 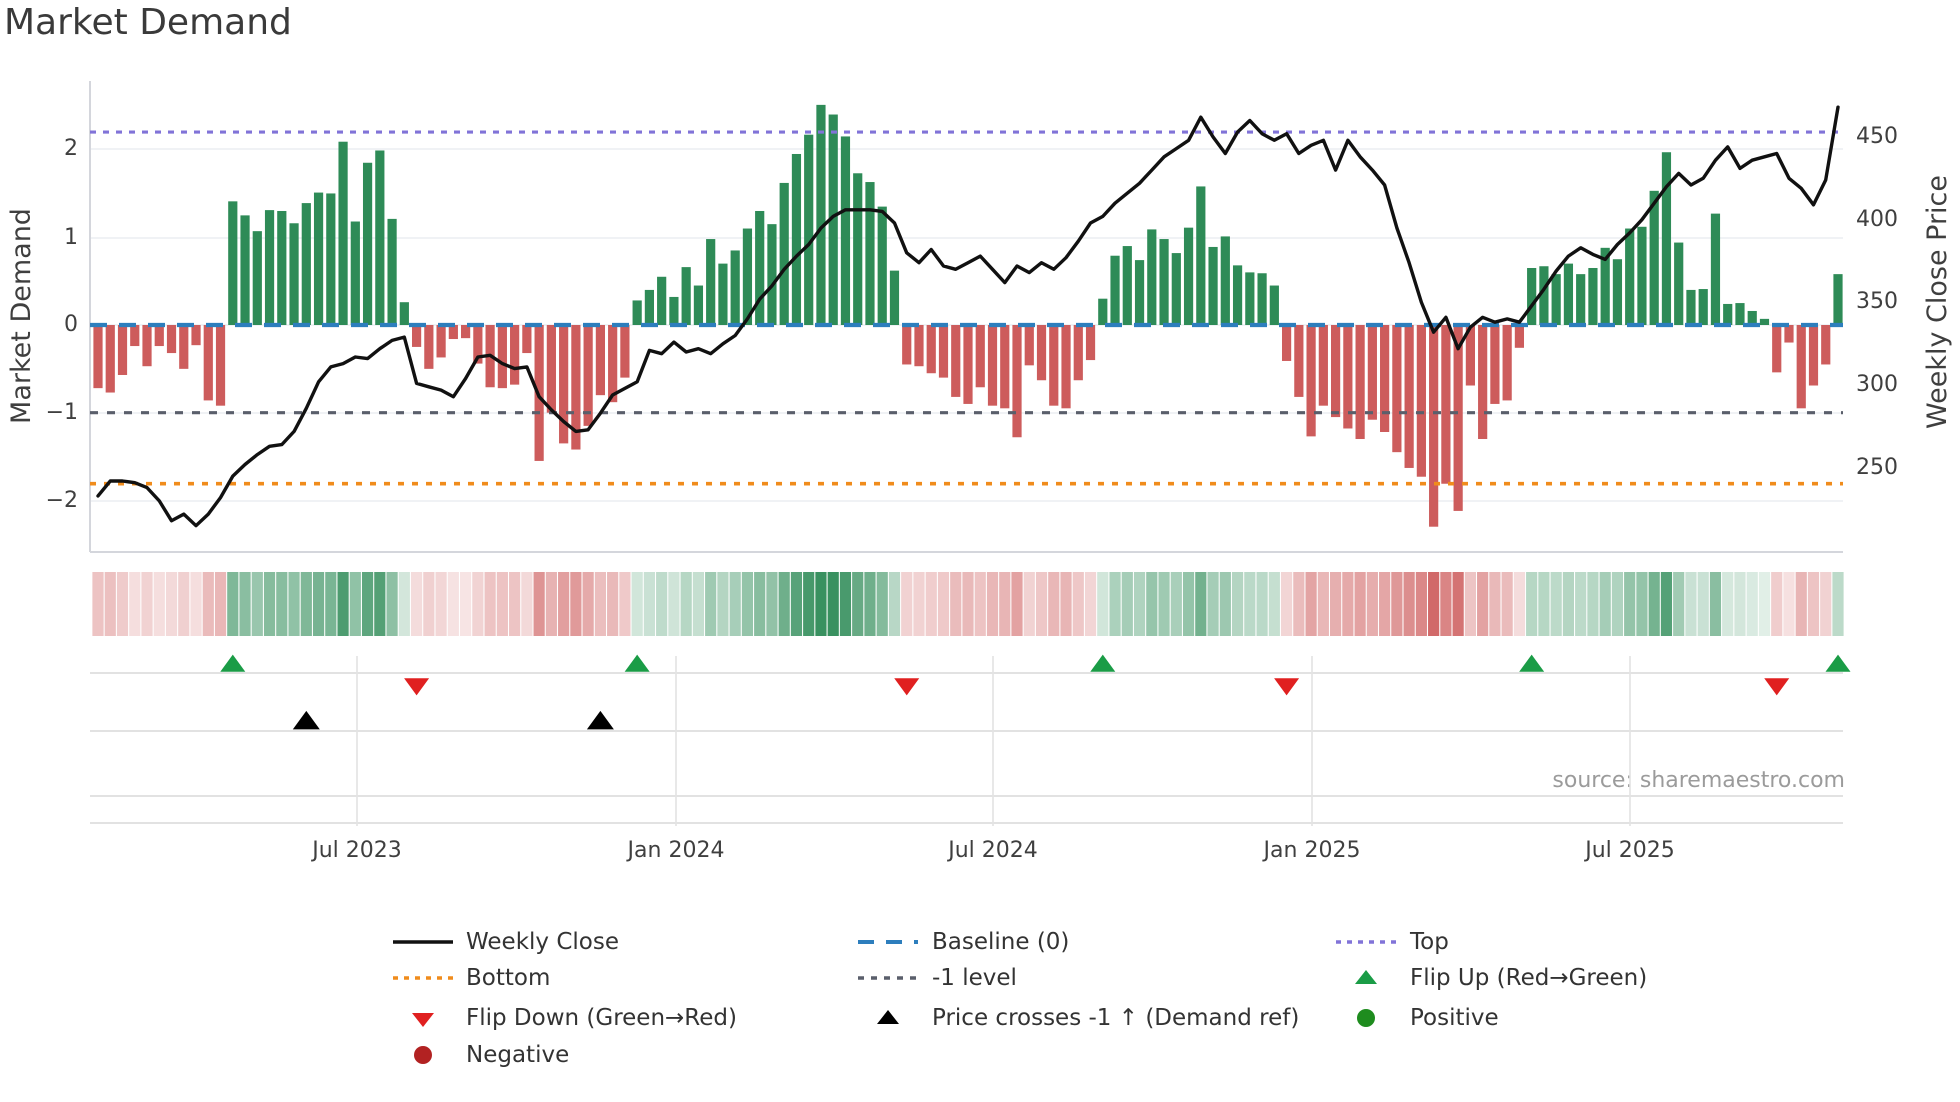 What do you see at coordinates (601, 1018) in the screenshot?
I see `legend-flip-down: Flip Down (Green→Red)` at bounding box center [601, 1018].